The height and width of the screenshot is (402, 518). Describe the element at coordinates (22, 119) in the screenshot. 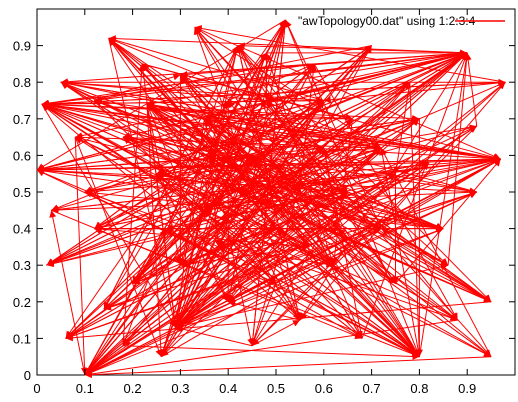

I see `y-tick-label: 0.7` at that location.